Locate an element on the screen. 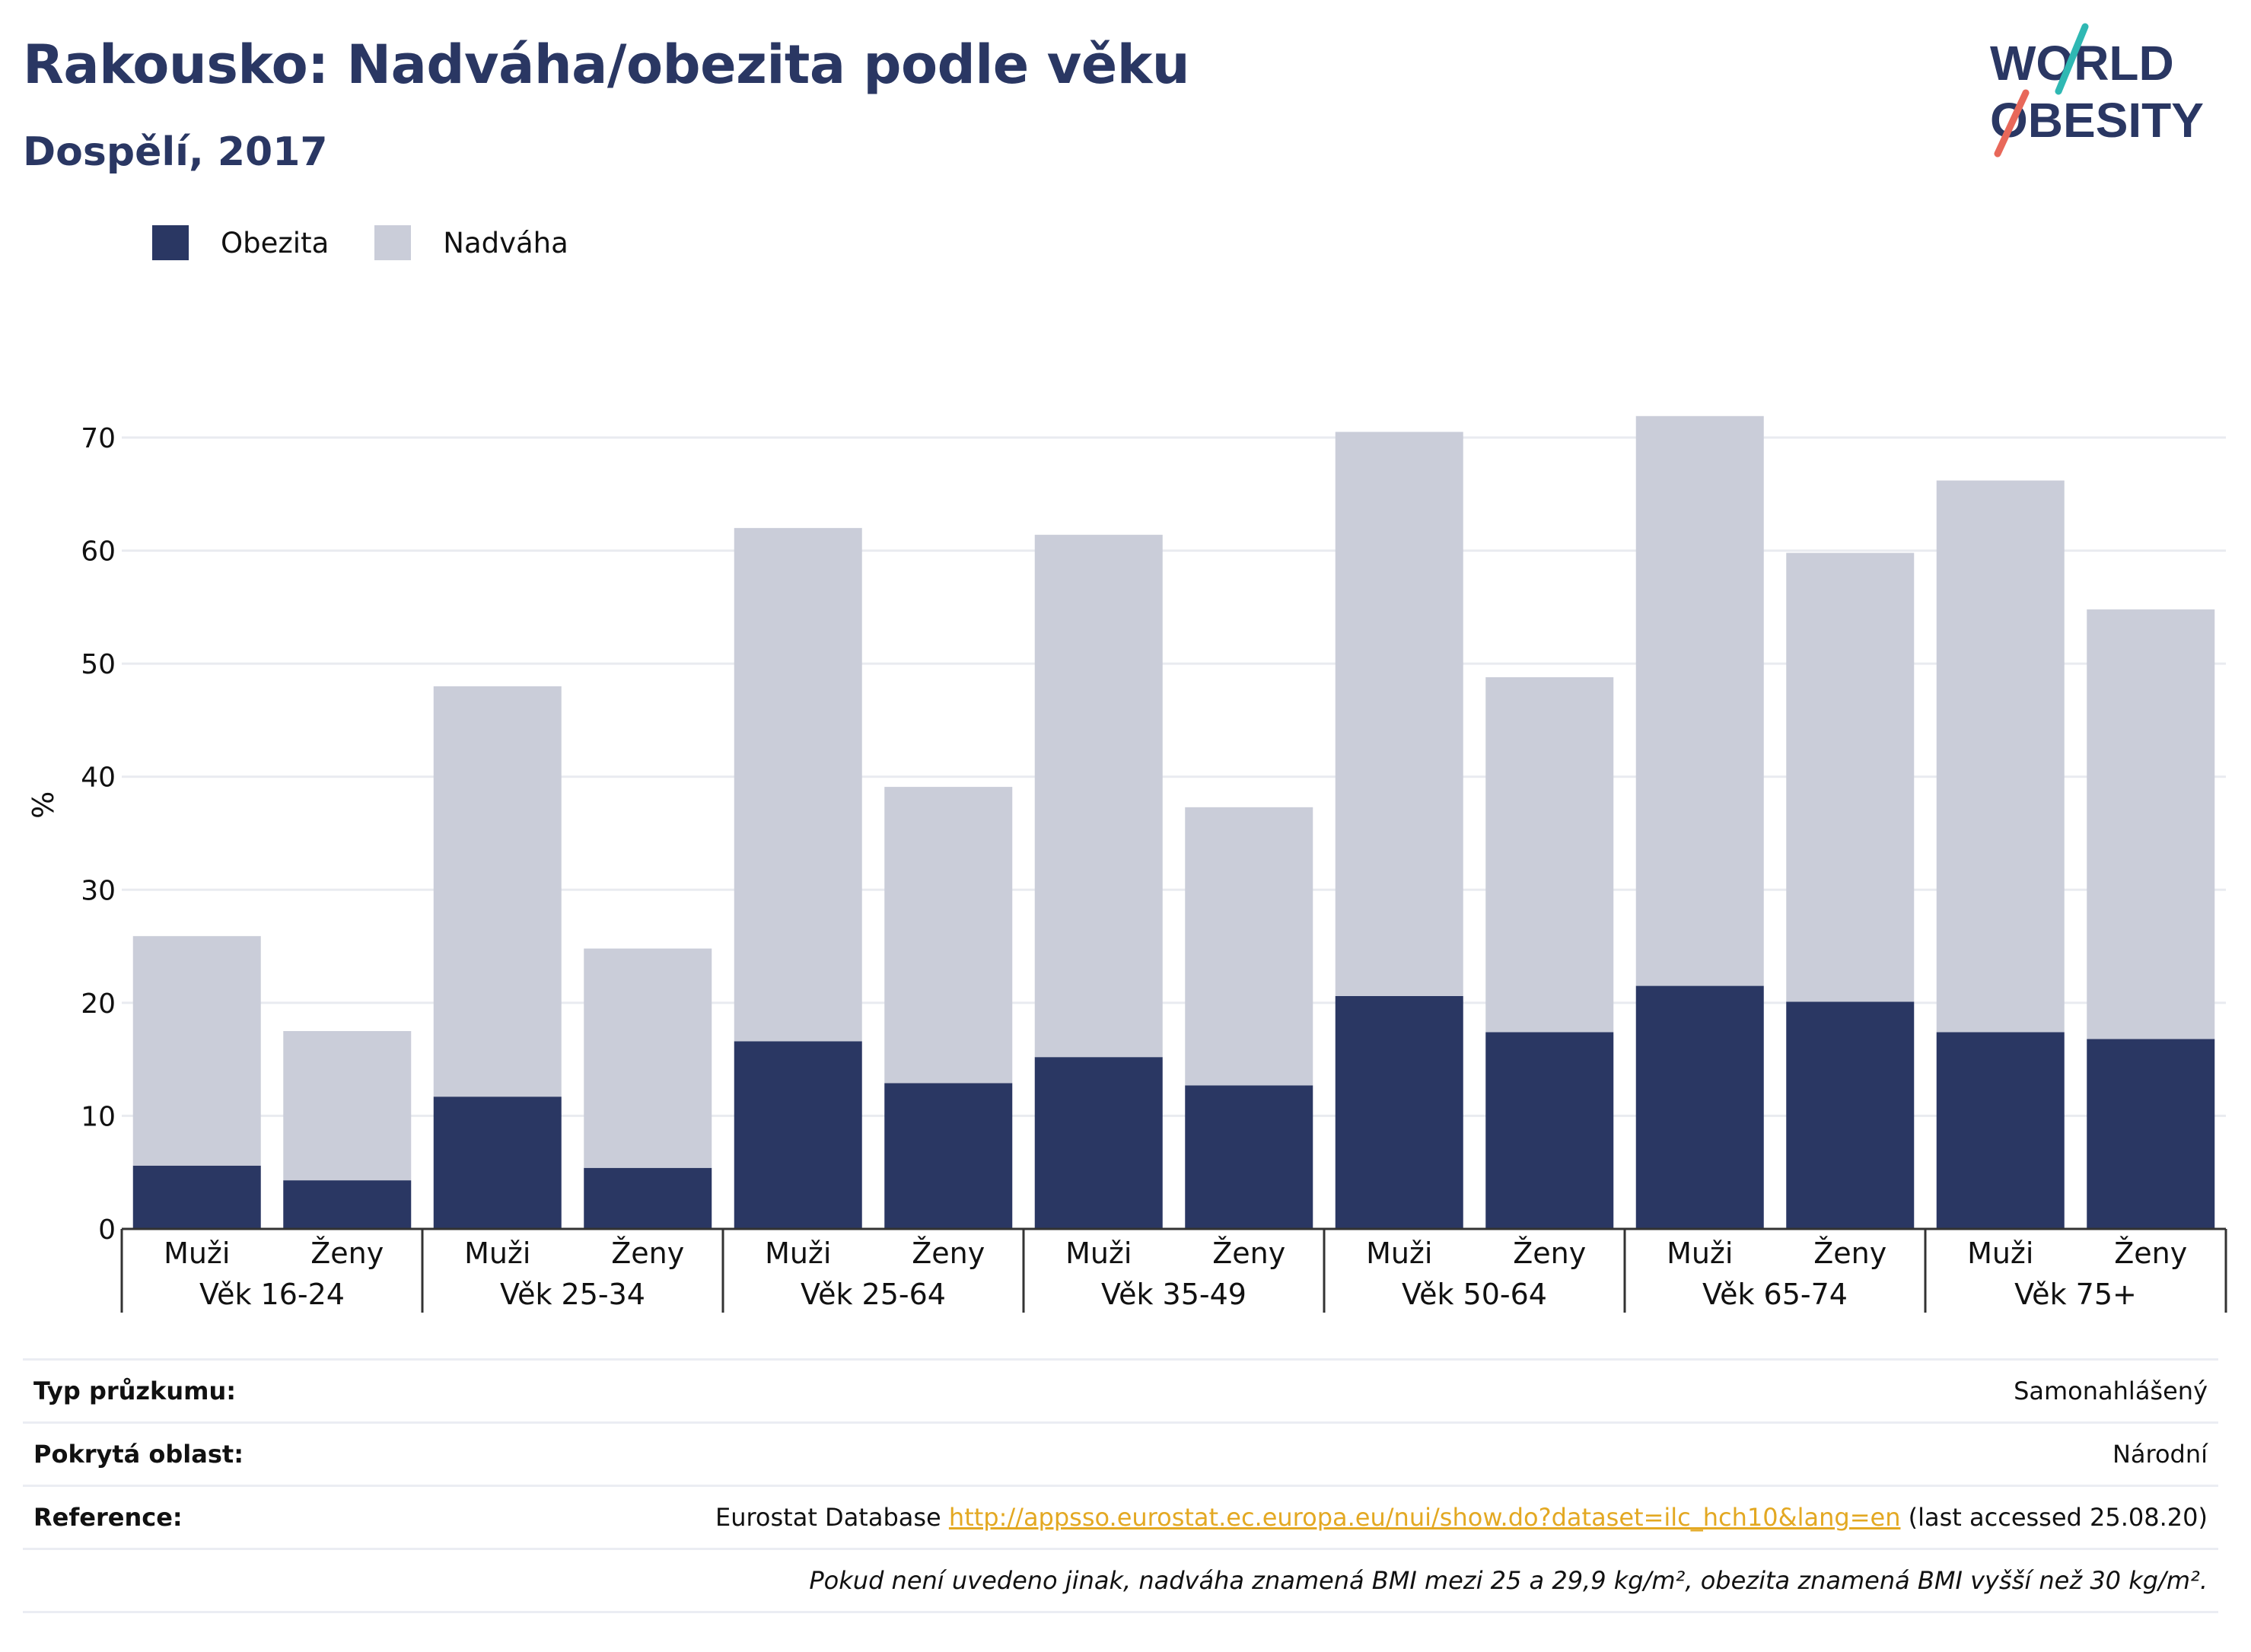 This screenshot has height=1652, width=2251. y-tick-label: 0 is located at coordinates (107, 1230).